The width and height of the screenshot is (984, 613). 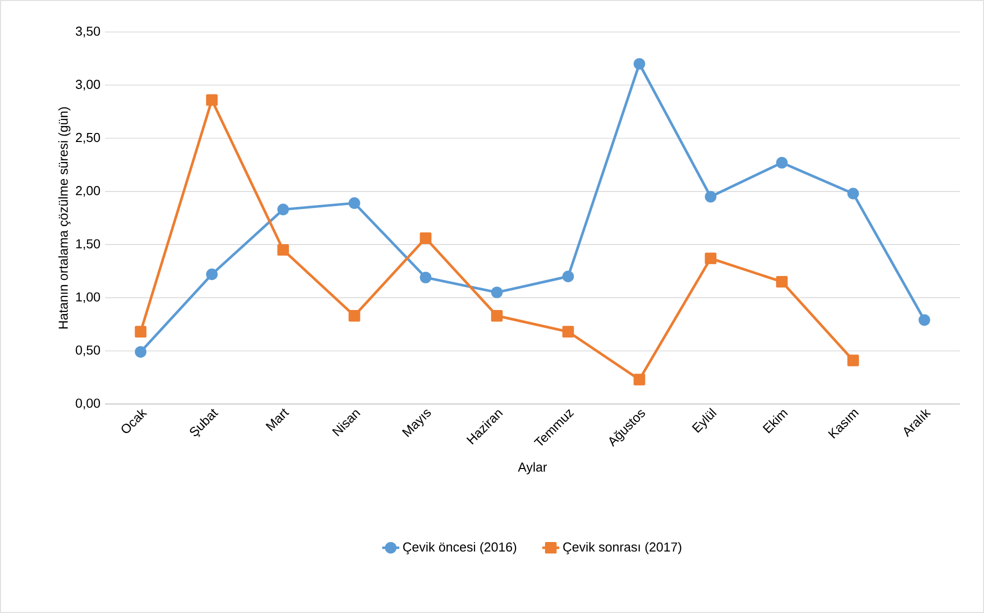 I want to click on y-tick-label: 1,00, so click(x=88, y=298).